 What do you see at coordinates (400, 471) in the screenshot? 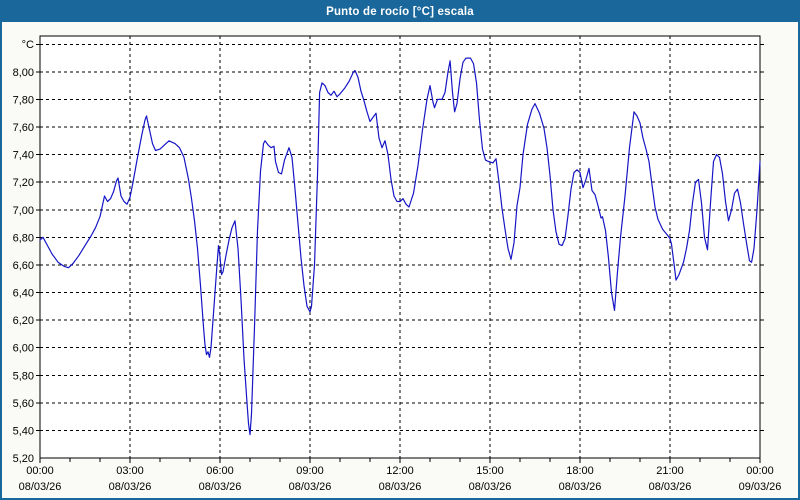
I see `x-tick-time-label: 12:00` at bounding box center [400, 471].